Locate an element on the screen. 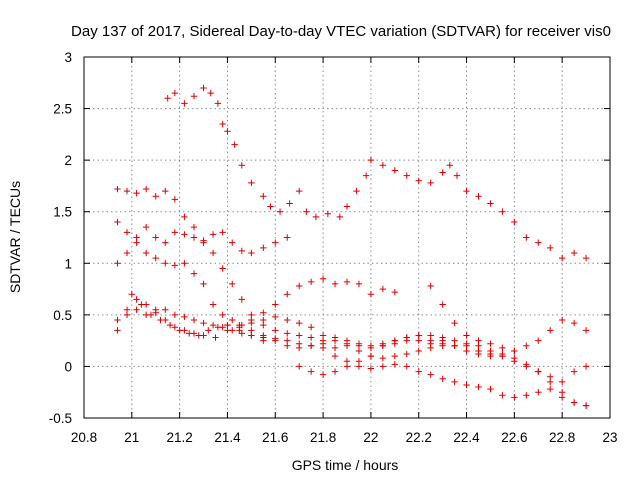  x-tick-label: 21 is located at coordinates (131, 437).